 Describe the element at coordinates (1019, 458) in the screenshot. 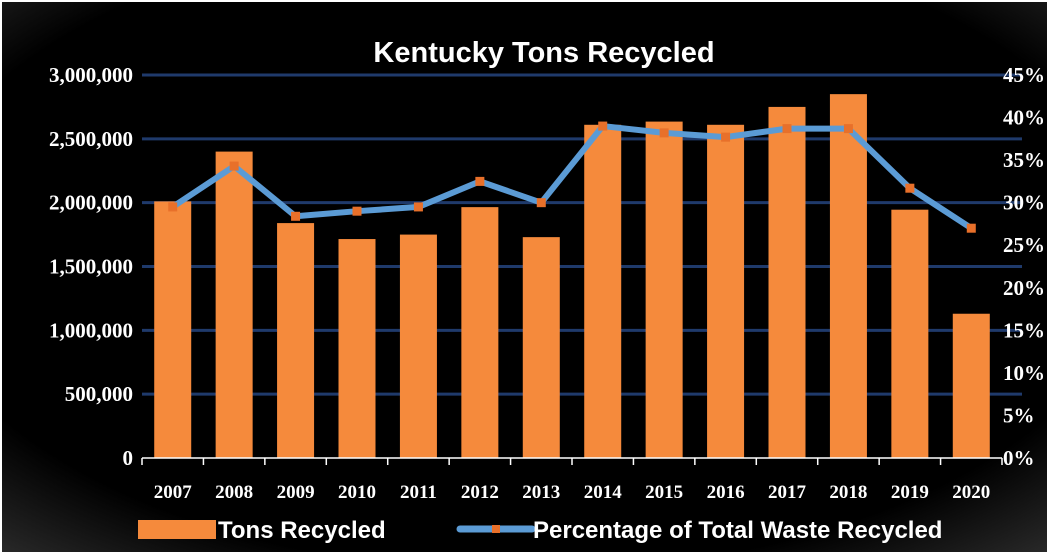

I see `y-right-tick-label: 0%` at that location.